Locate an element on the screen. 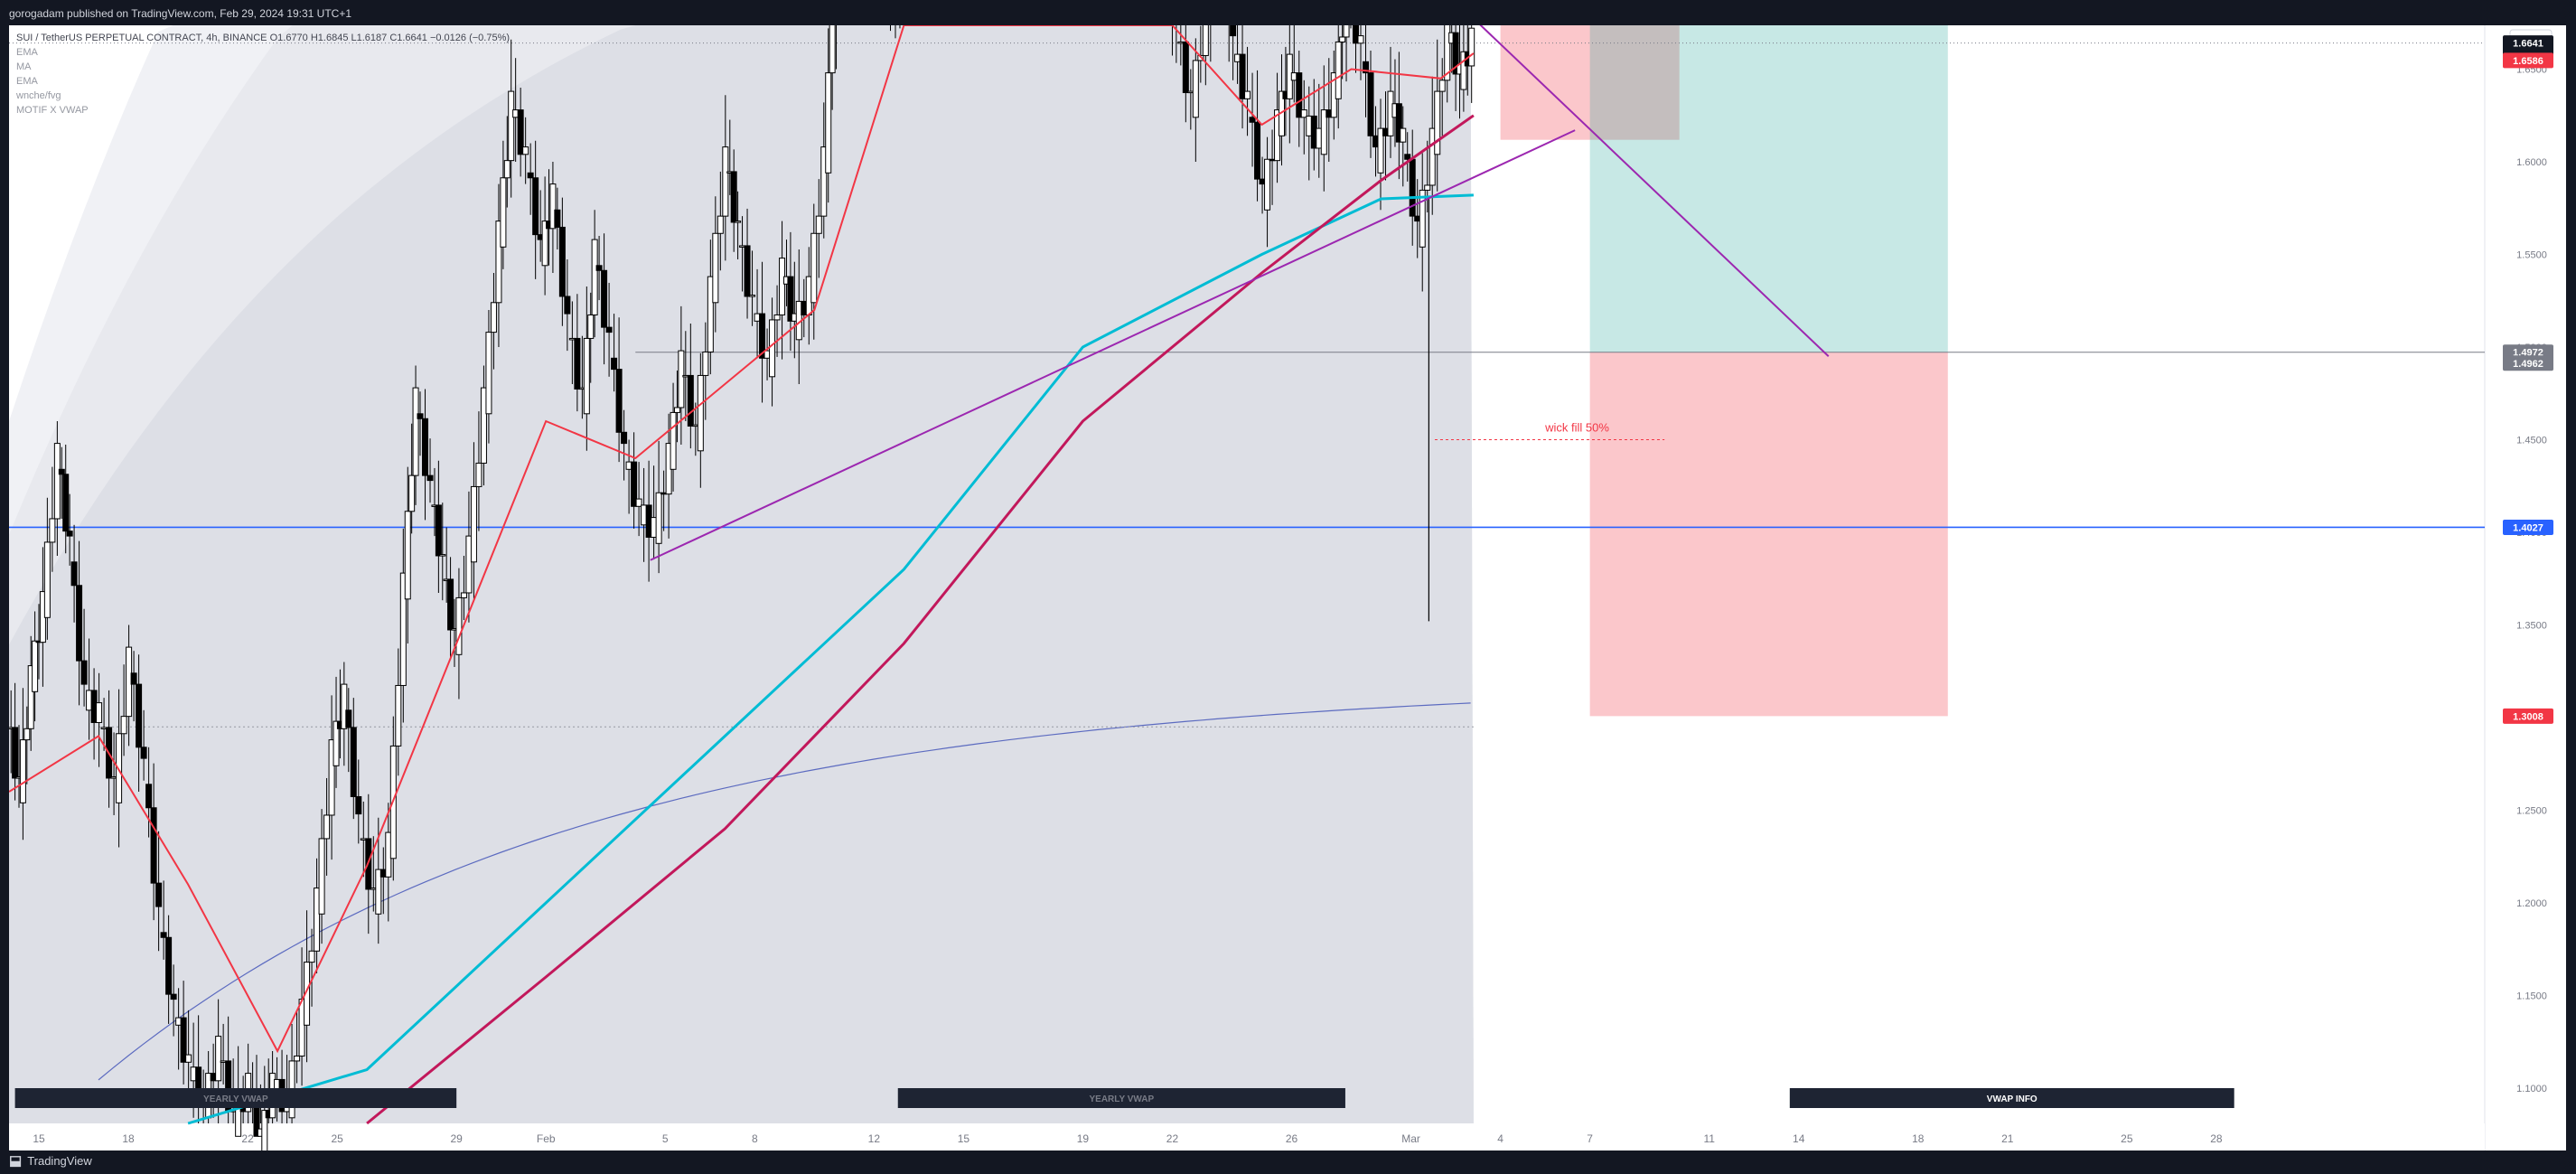 The image size is (2576, 1174). footer-brand: TradingView is located at coordinates (59, 1161).